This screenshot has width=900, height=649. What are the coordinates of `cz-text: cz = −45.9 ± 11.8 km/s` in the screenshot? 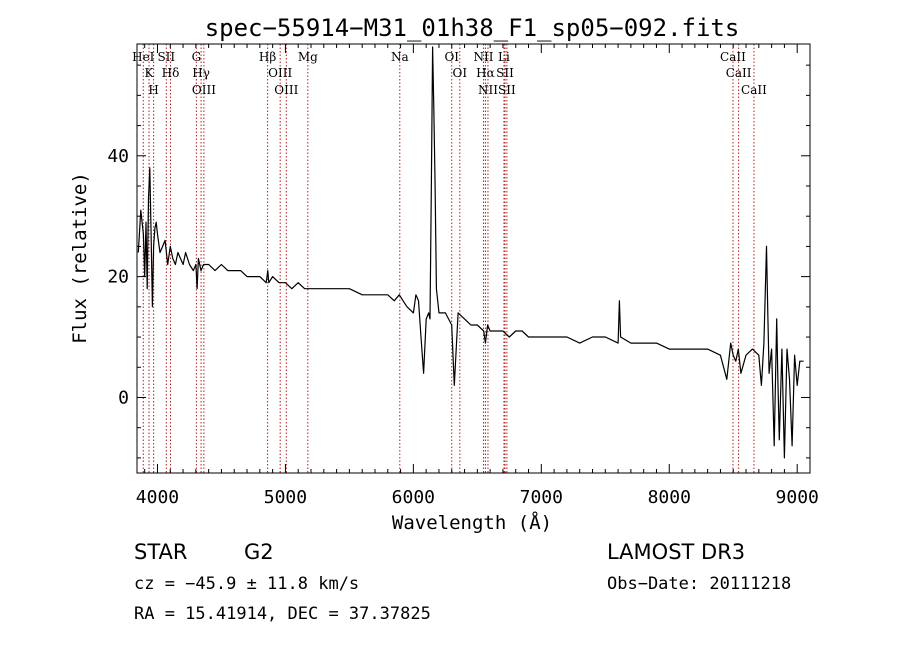 It's located at (246, 584).